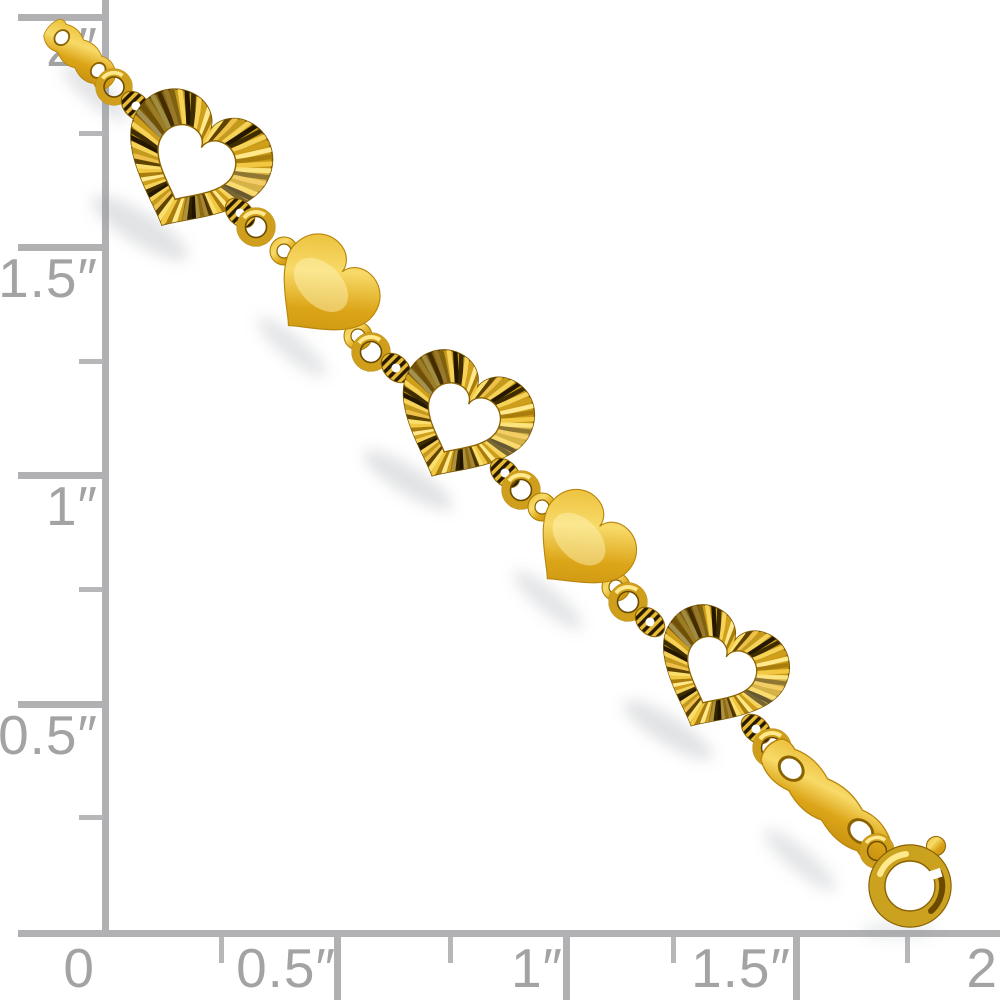  I want to click on ruler-v-label-1in: 1″, so click(71, 506).